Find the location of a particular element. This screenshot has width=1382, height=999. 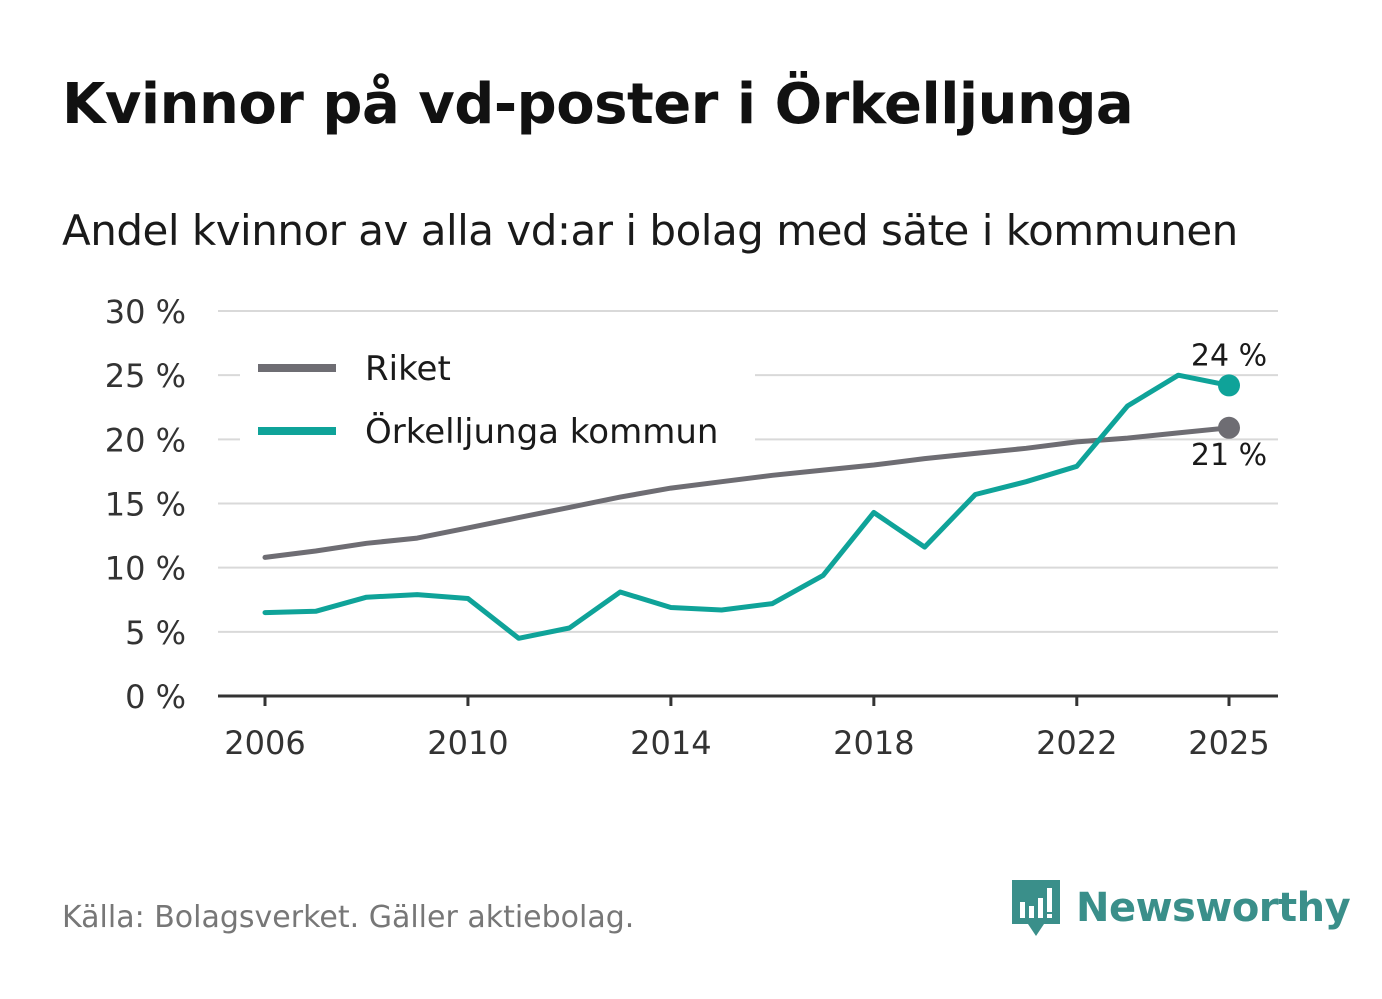

series-line-riket is located at coordinates (747, 492).